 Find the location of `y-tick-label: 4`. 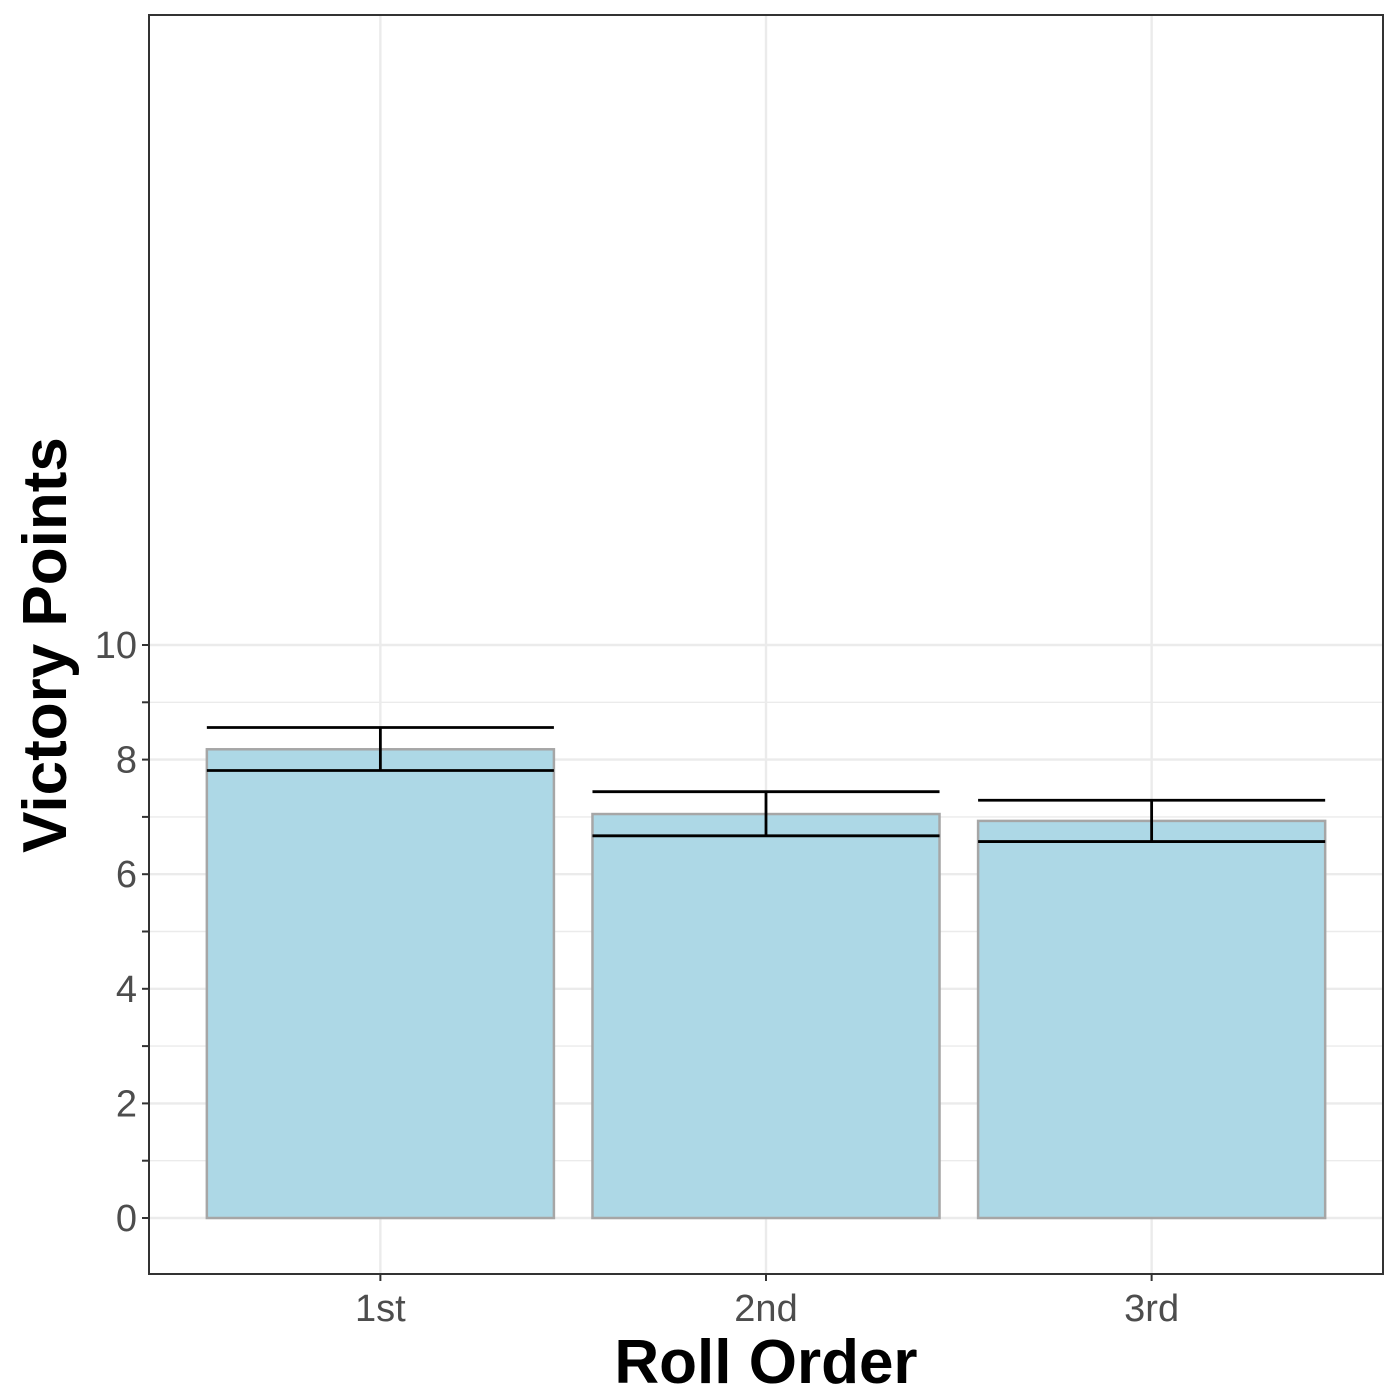

y-tick-label: 4 is located at coordinates (126, 990).